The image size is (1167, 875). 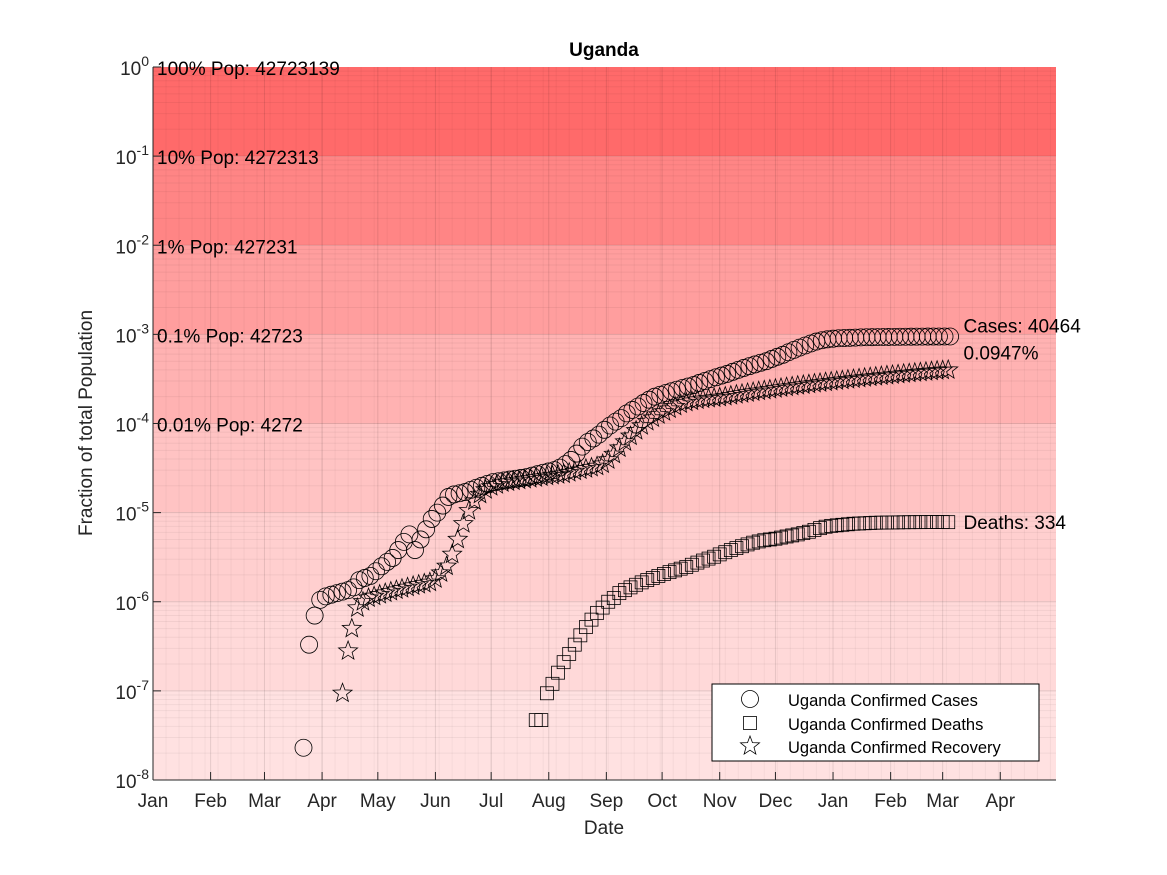 I want to click on y-tick-label: 10⁻⁴, so click(x=132, y=423).